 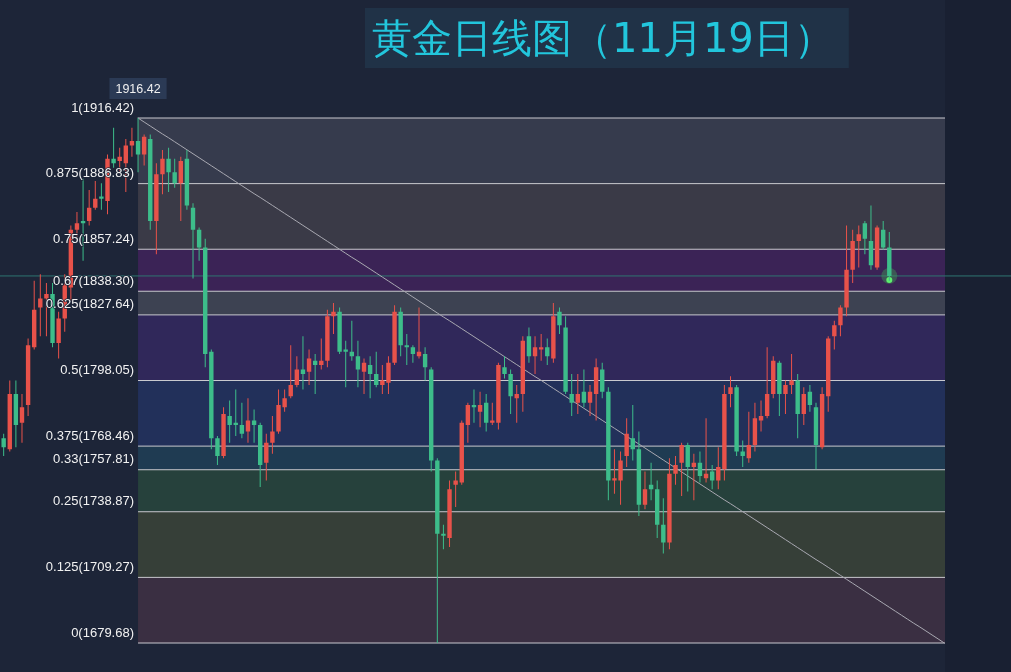 What do you see at coordinates (94, 501) in the screenshot?
I see `ref-line-label: 0.25(1738.87)` at bounding box center [94, 501].